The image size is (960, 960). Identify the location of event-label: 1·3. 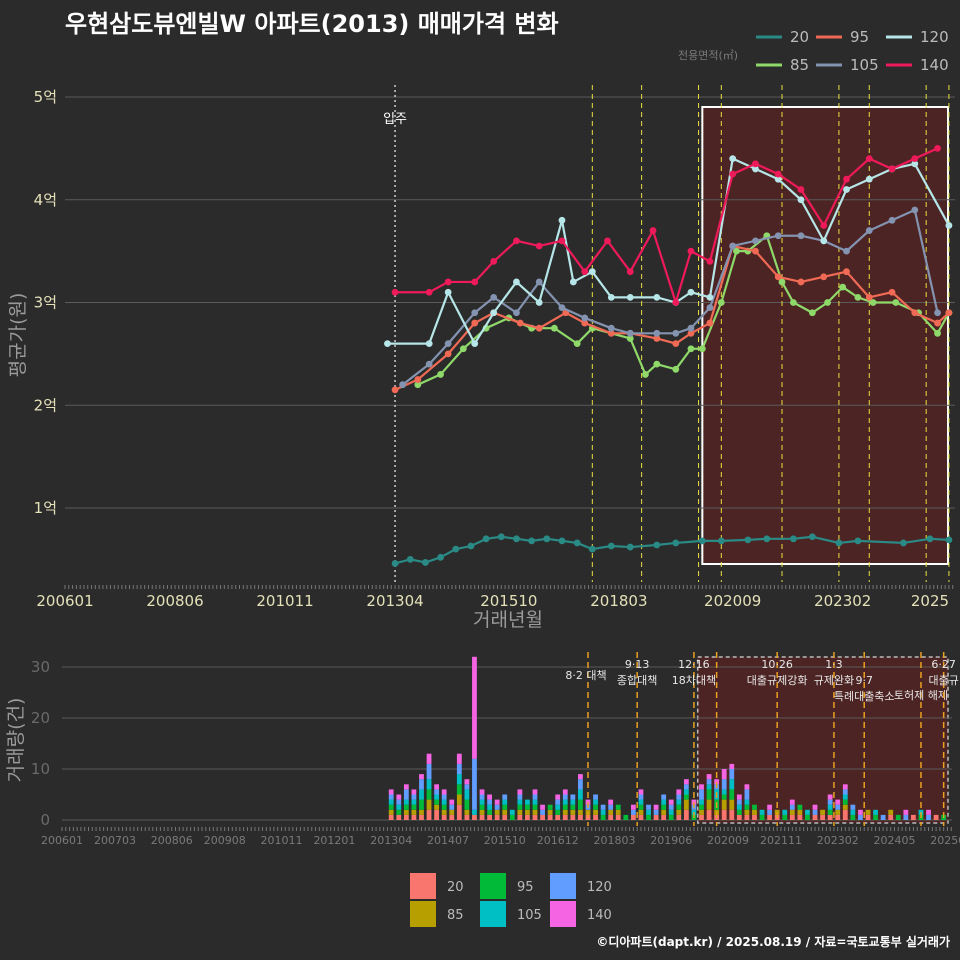
(834, 664).